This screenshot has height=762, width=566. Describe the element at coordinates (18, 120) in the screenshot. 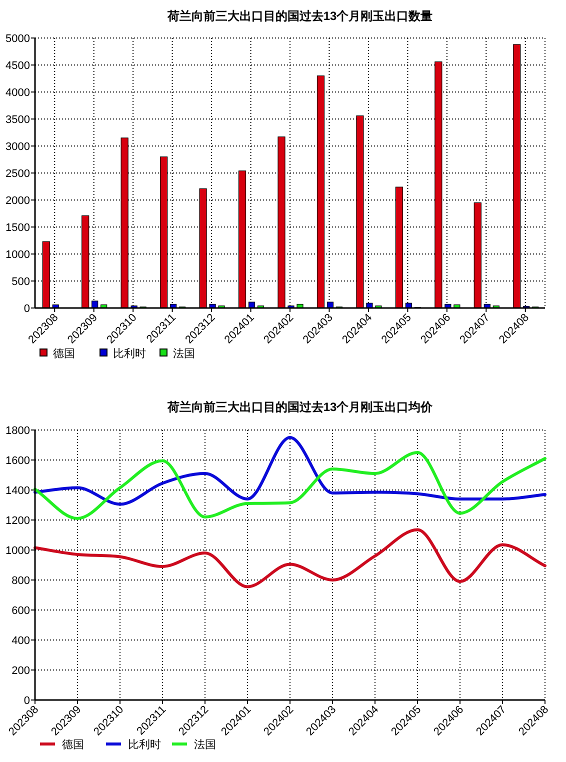

I see `y-tick-label: 3500` at that location.